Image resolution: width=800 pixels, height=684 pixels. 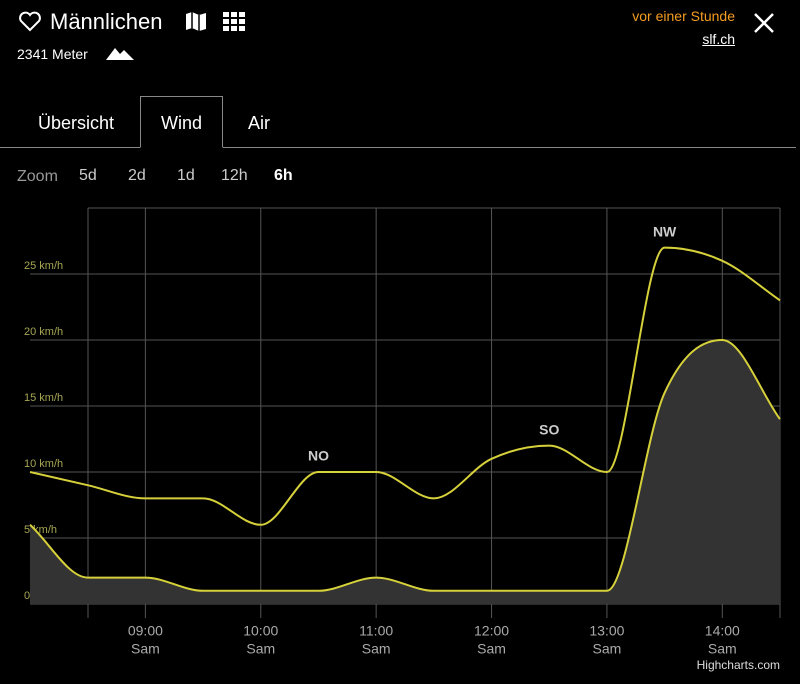 What do you see at coordinates (718, 39) in the screenshot?
I see `source-link: slf.ch` at bounding box center [718, 39].